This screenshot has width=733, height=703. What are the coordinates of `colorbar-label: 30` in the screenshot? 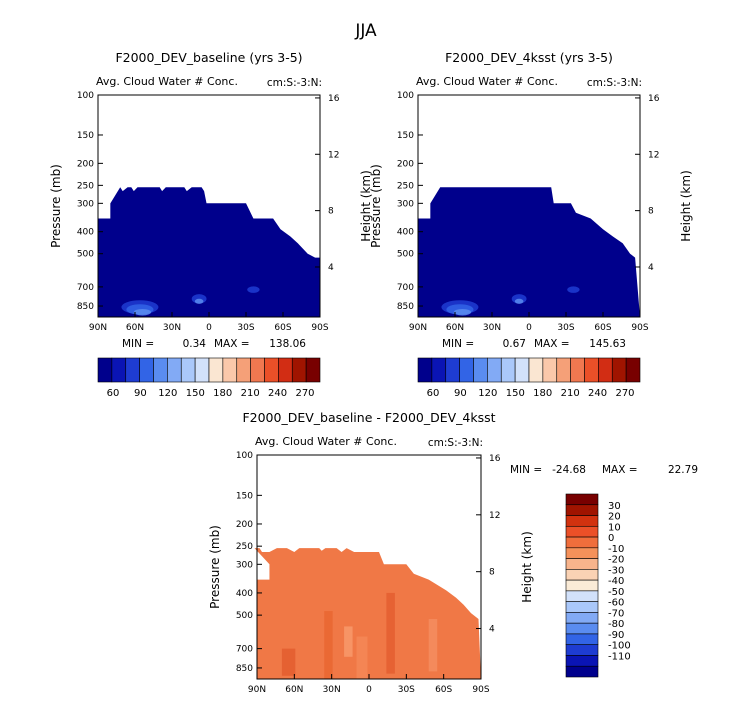 It's located at (614, 506).